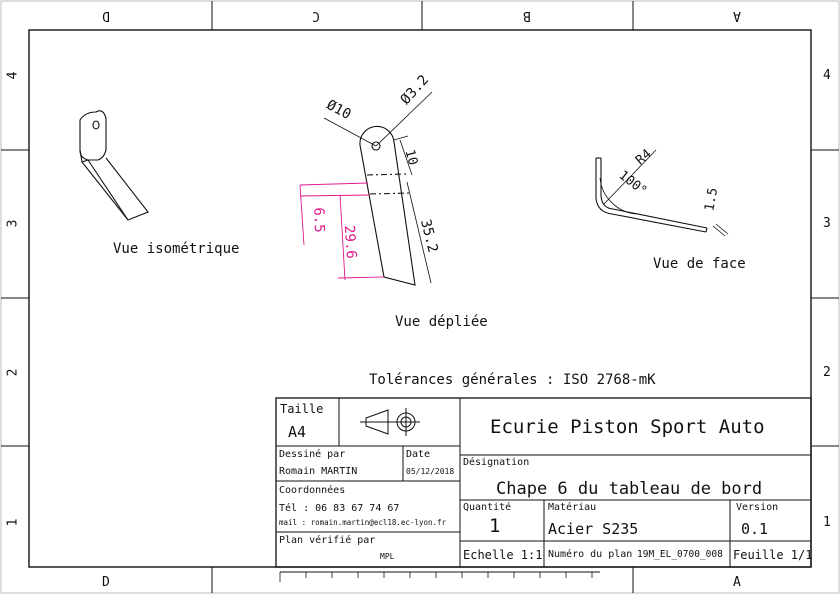 This screenshot has width=840, height=594. What do you see at coordinates (319, 220) in the screenshot?
I see `dimension-length-6-5: 6.5` at bounding box center [319, 220].